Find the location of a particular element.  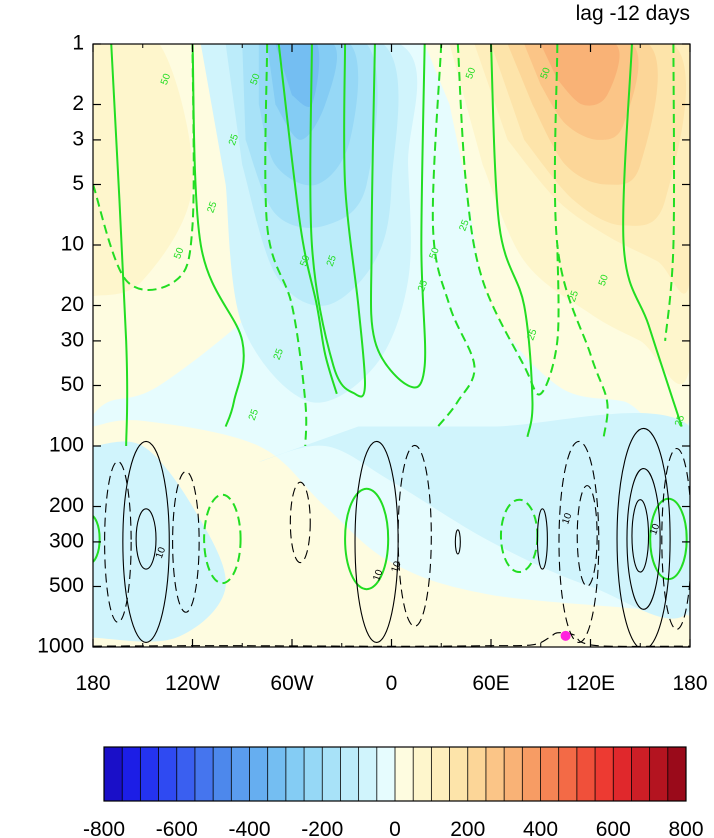

location-marker is located at coordinates (565, 635).